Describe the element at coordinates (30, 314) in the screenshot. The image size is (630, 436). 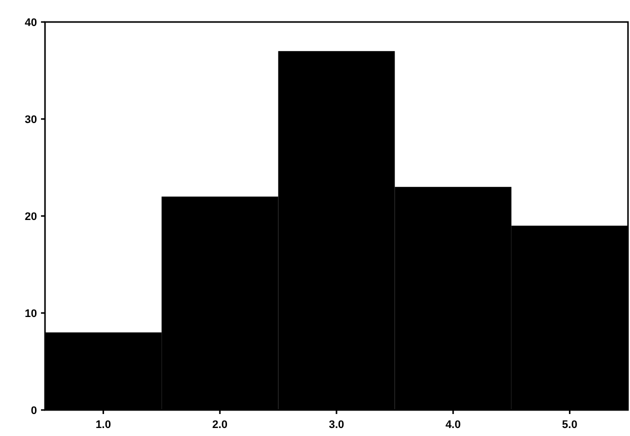
I see `y-tick-label: 10` at that location.